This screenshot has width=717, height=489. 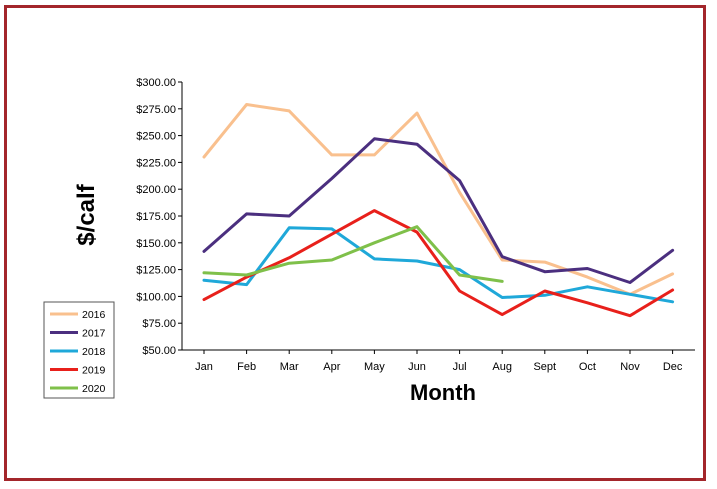 I want to click on x-tick-label: Dec, so click(x=673, y=367).